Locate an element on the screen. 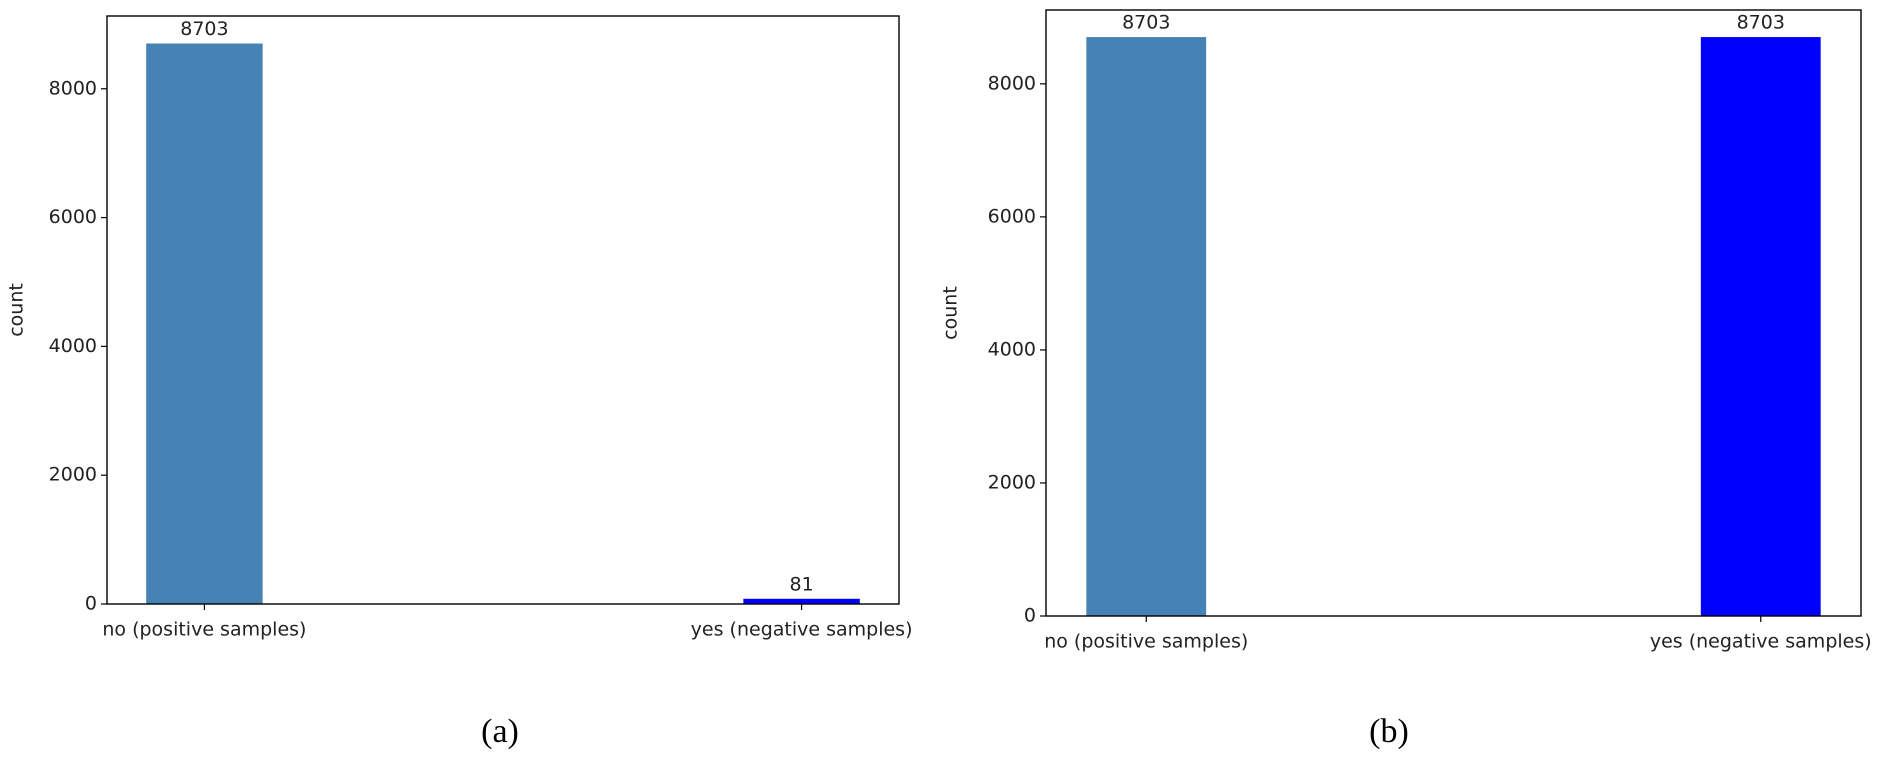 The width and height of the screenshot is (1902, 761). caption: (b) is located at coordinates (1389, 731).